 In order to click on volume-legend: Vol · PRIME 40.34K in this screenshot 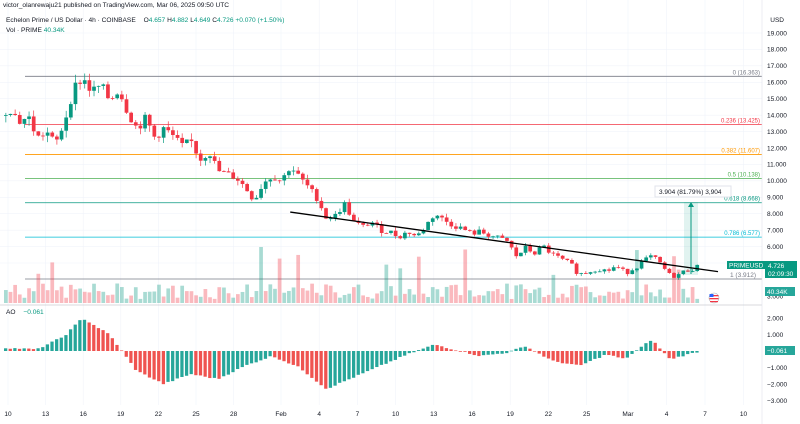, I will do `click(35, 30)`.